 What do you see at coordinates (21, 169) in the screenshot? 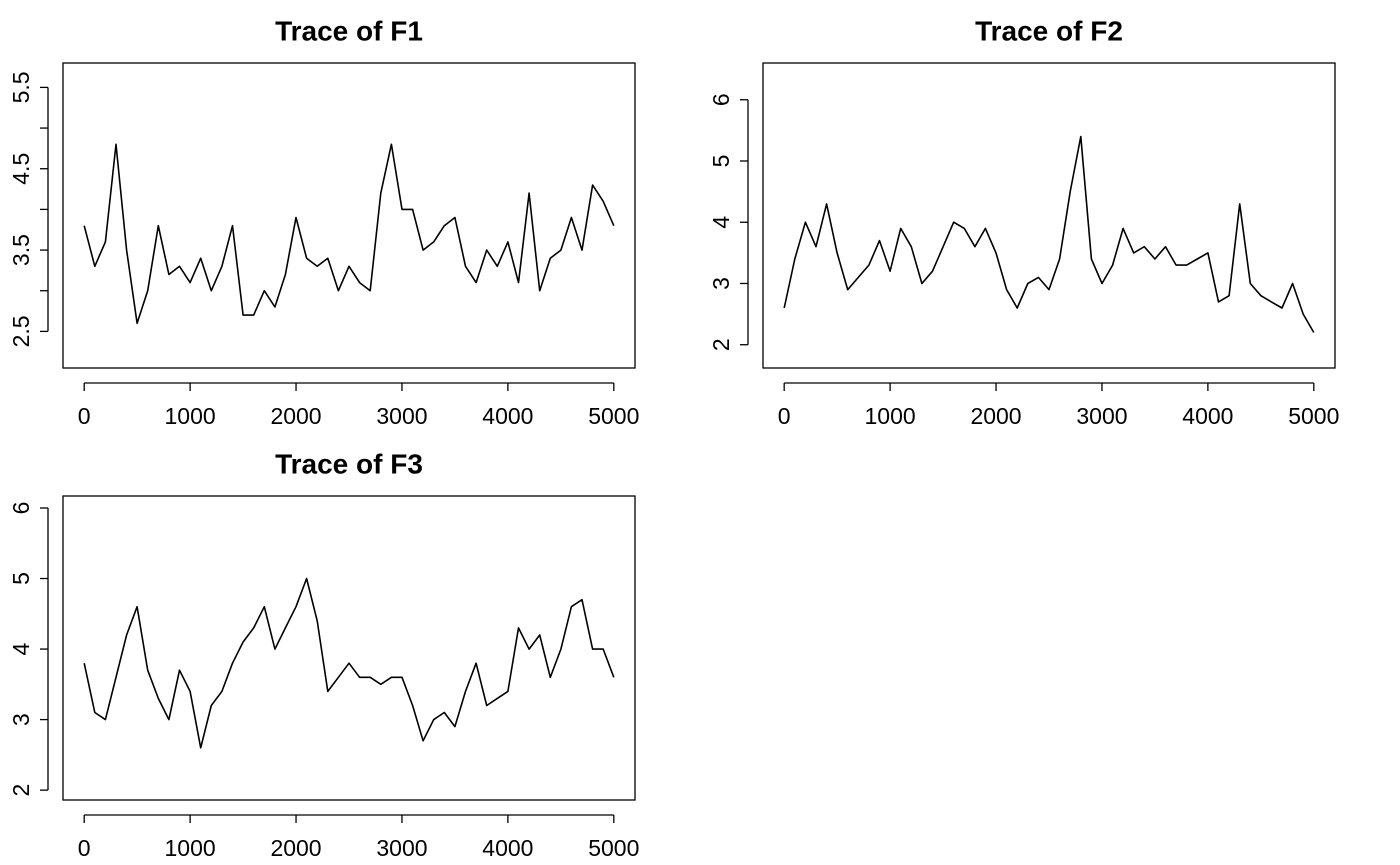
I see `y-tick-label: 4.5` at bounding box center [21, 169].